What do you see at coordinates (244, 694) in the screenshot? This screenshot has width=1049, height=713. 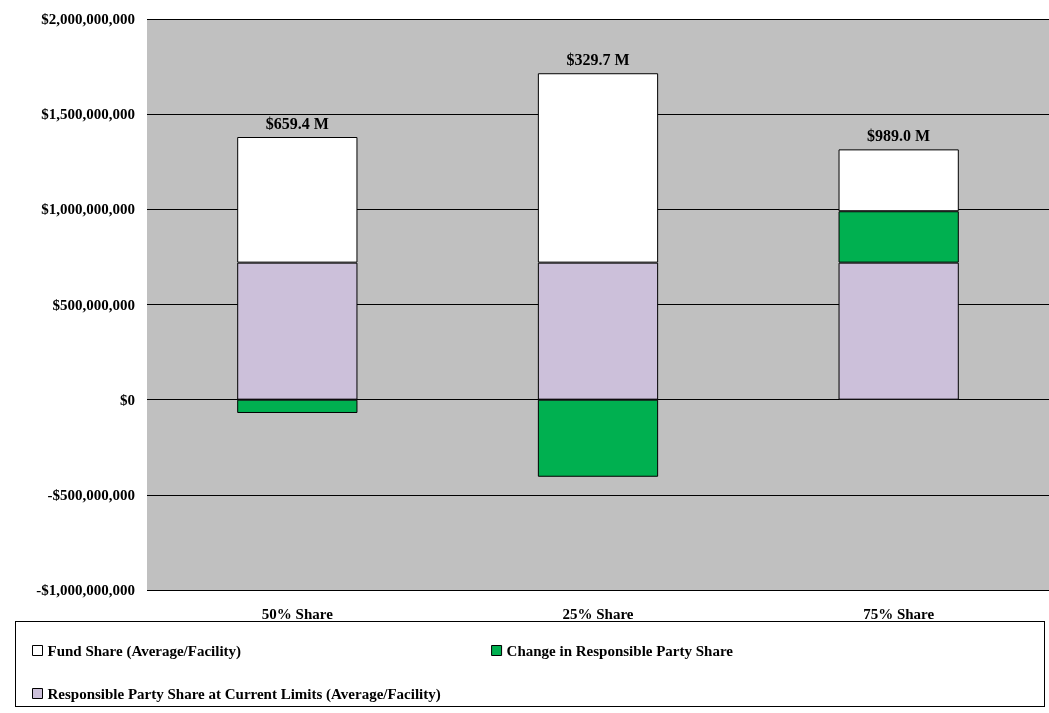 I see `legend-label: Responsible Party Share at Current Limits (Average/Facility)` at bounding box center [244, 694].